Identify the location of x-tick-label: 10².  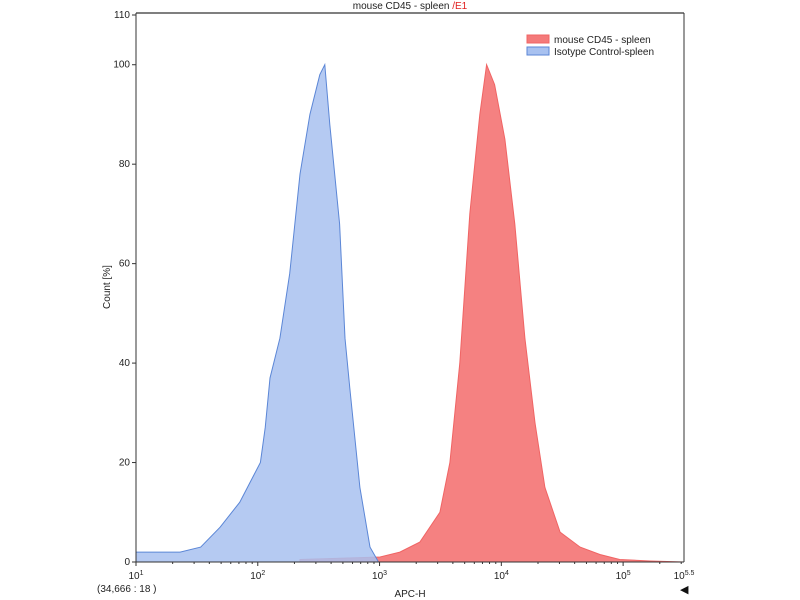
(257, 576).